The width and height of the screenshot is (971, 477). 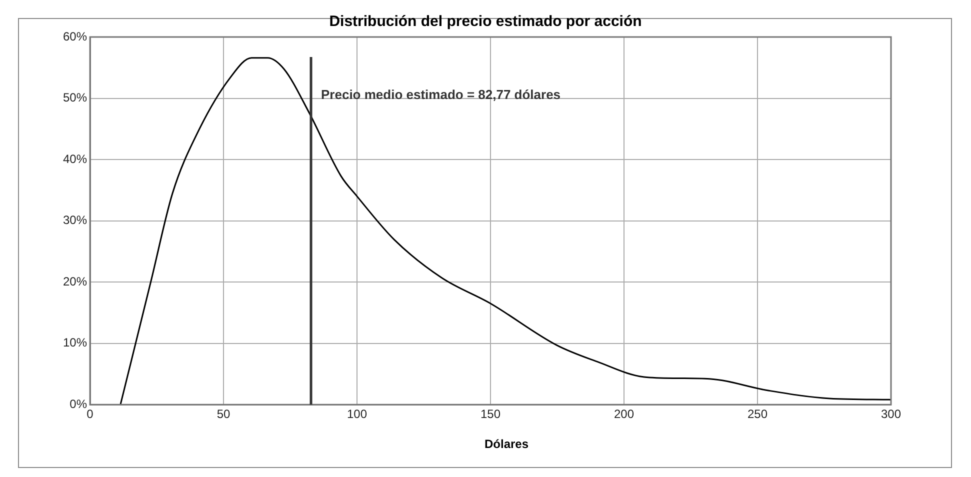 I want to click on chart-title: Distribución del precio estimado por acción, so click(x=485, y=21).